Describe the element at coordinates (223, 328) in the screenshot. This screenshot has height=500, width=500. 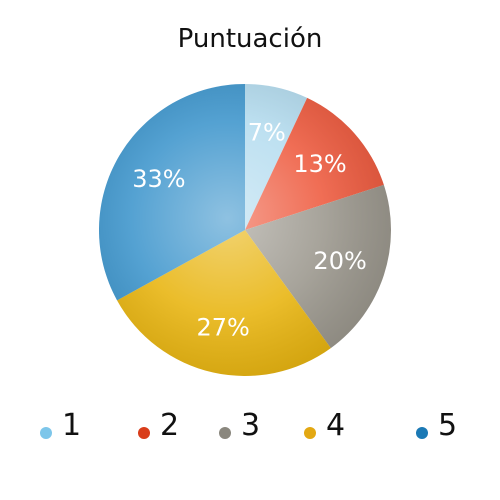
I see `data-label-4: 27%` at that location.